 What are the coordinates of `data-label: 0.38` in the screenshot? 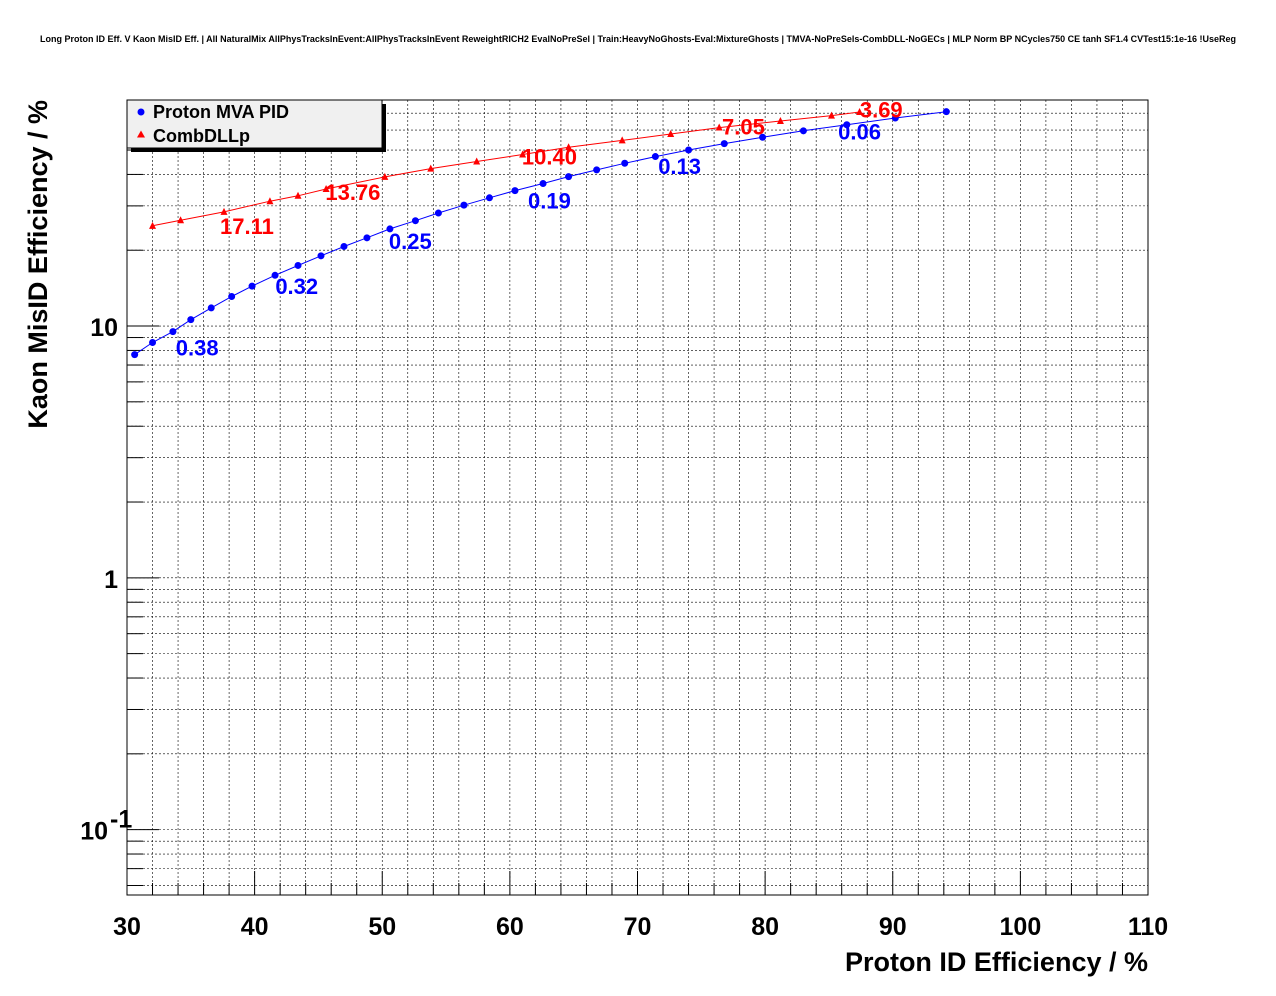 It's located at (197, 348).